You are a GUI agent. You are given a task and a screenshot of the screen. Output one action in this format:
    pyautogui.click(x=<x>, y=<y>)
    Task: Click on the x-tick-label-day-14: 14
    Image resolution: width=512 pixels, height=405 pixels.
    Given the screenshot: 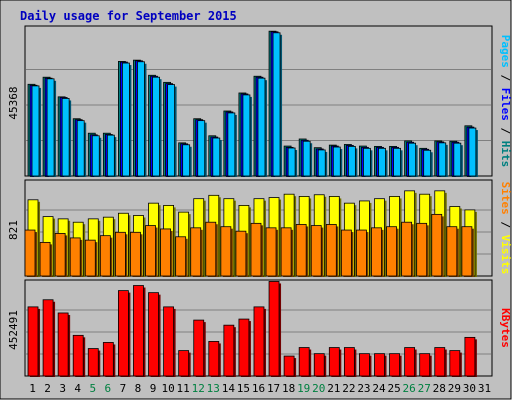 What is the action you would take?
    pyautogui.click(x=229, y=388)
    